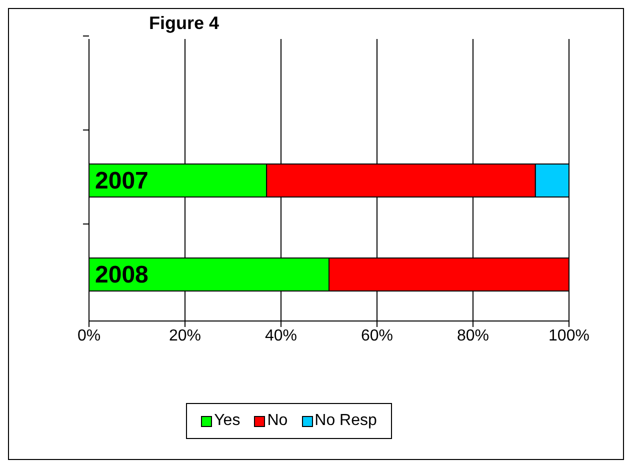 The image size is (630, 466). What do you see at coordinates (569, 335) in the screenshot?
I see `x-tick-label: 100%` at bounding box center [569, 335].